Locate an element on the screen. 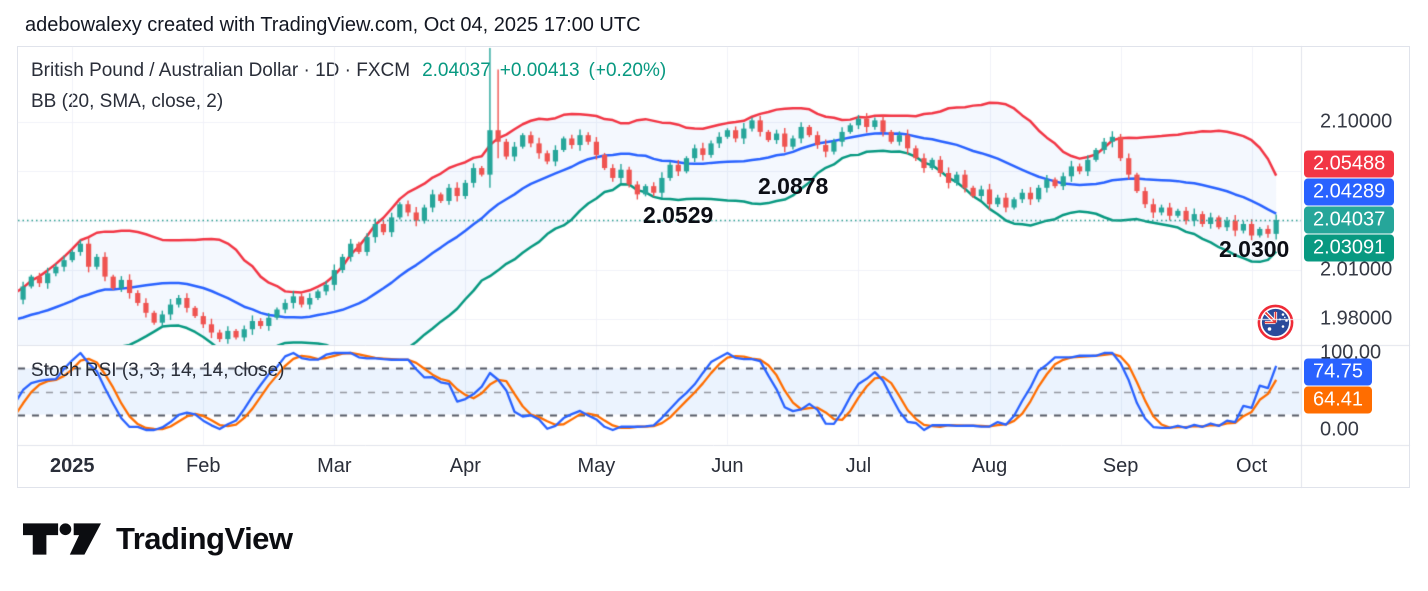  legend-stochrsi-row: Stoch RSI (3, 3, 14, 14, close) is located at coordinates (158, 370).